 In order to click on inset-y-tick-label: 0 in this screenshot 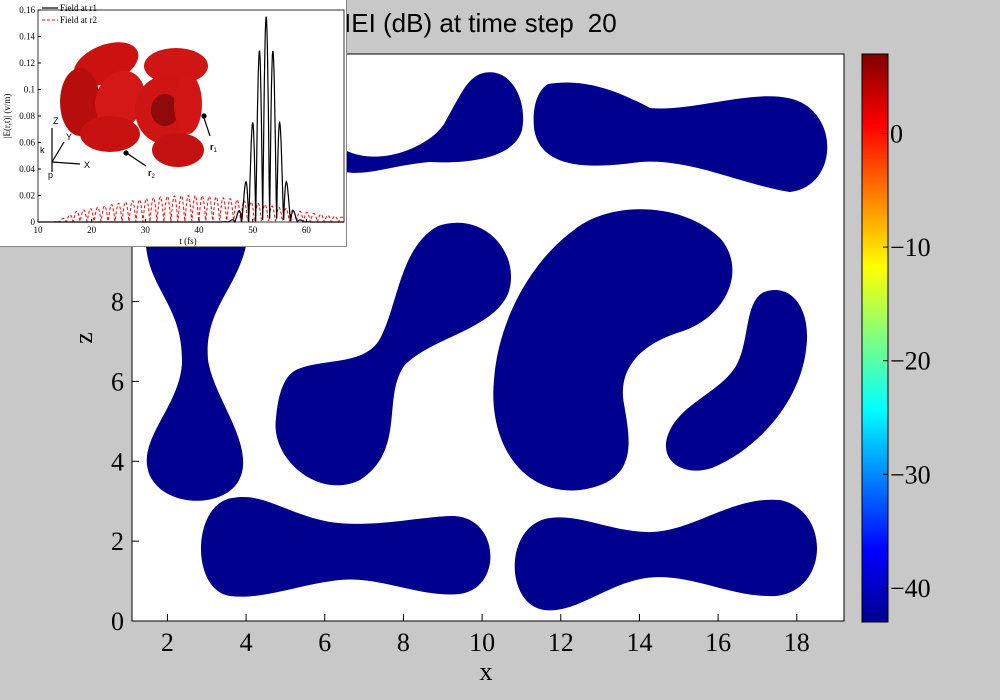, I will do `click(33, 222)`.